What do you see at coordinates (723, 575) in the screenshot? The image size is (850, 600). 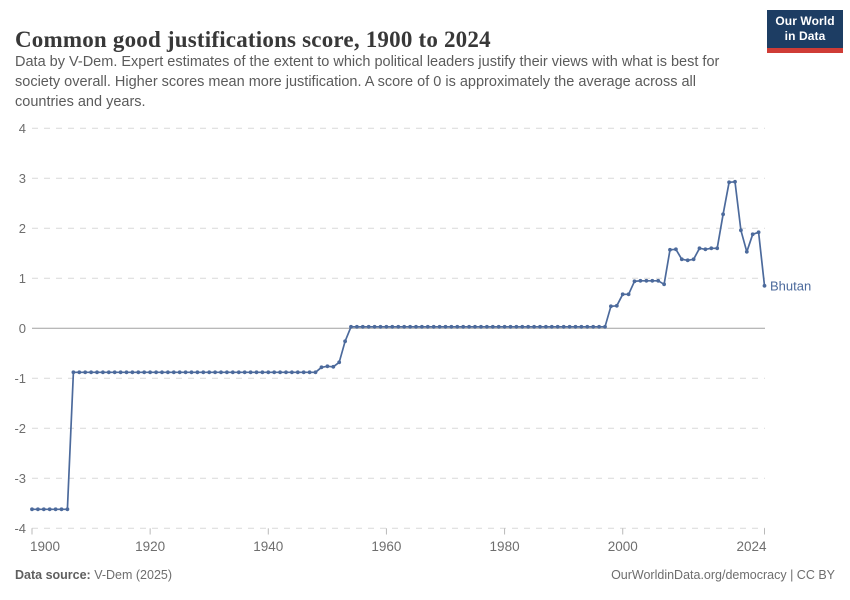 I see `owid-credit-link: OurWorldinData.org/democracy | CC BY` at bounding box center [723, 575].